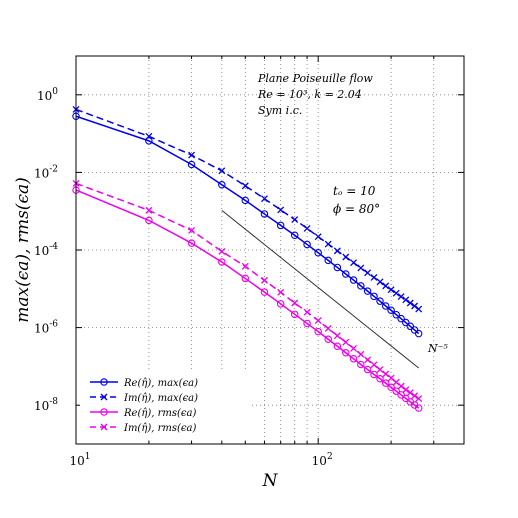  I want to click on reference-slope-line, so click(320, 289).